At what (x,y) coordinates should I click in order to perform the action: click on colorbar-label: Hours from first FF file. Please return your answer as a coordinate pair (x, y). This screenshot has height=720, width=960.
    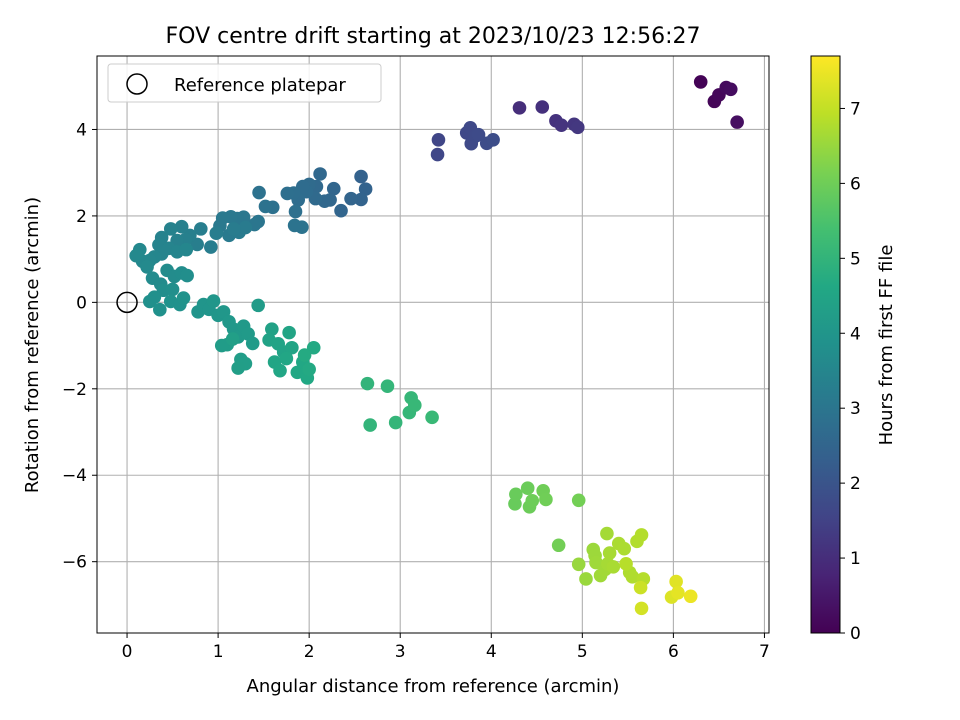
    Looking at the image, I should click on (886, 345).